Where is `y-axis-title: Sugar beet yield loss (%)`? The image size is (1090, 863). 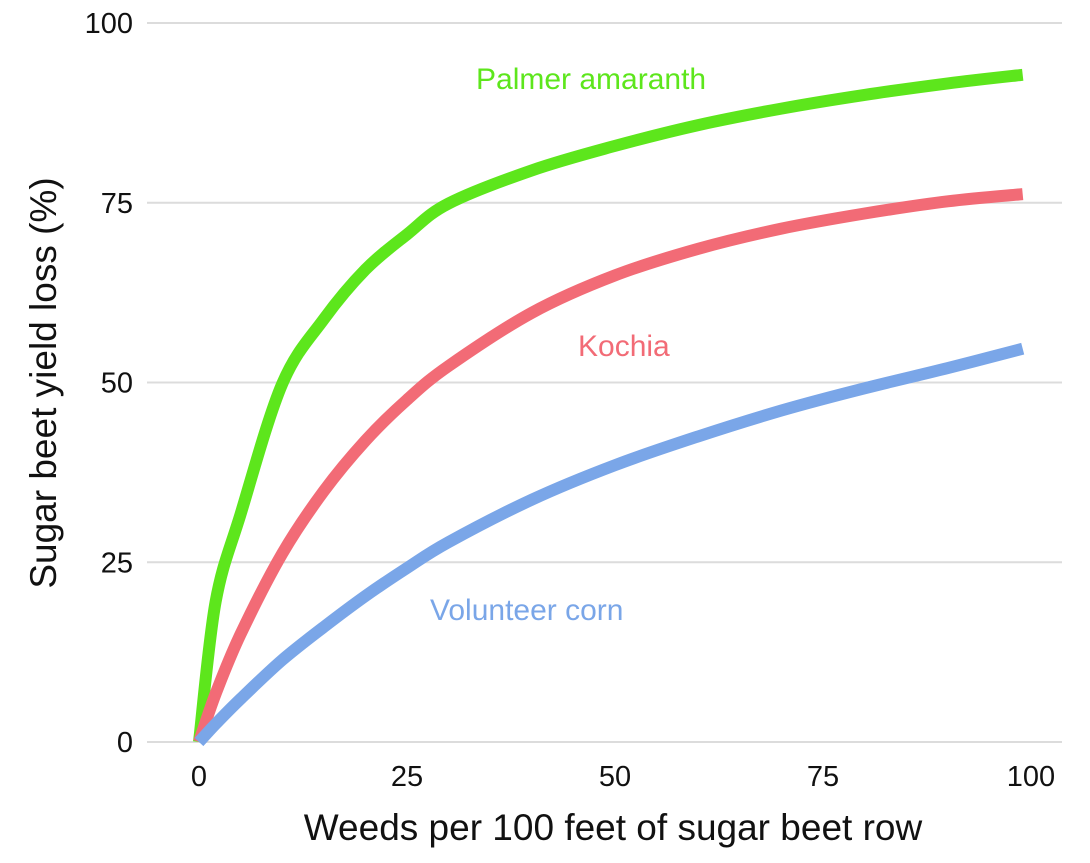 y-axis-title: Sugar beet yield loss (%) is located at coordinates (43, 382).